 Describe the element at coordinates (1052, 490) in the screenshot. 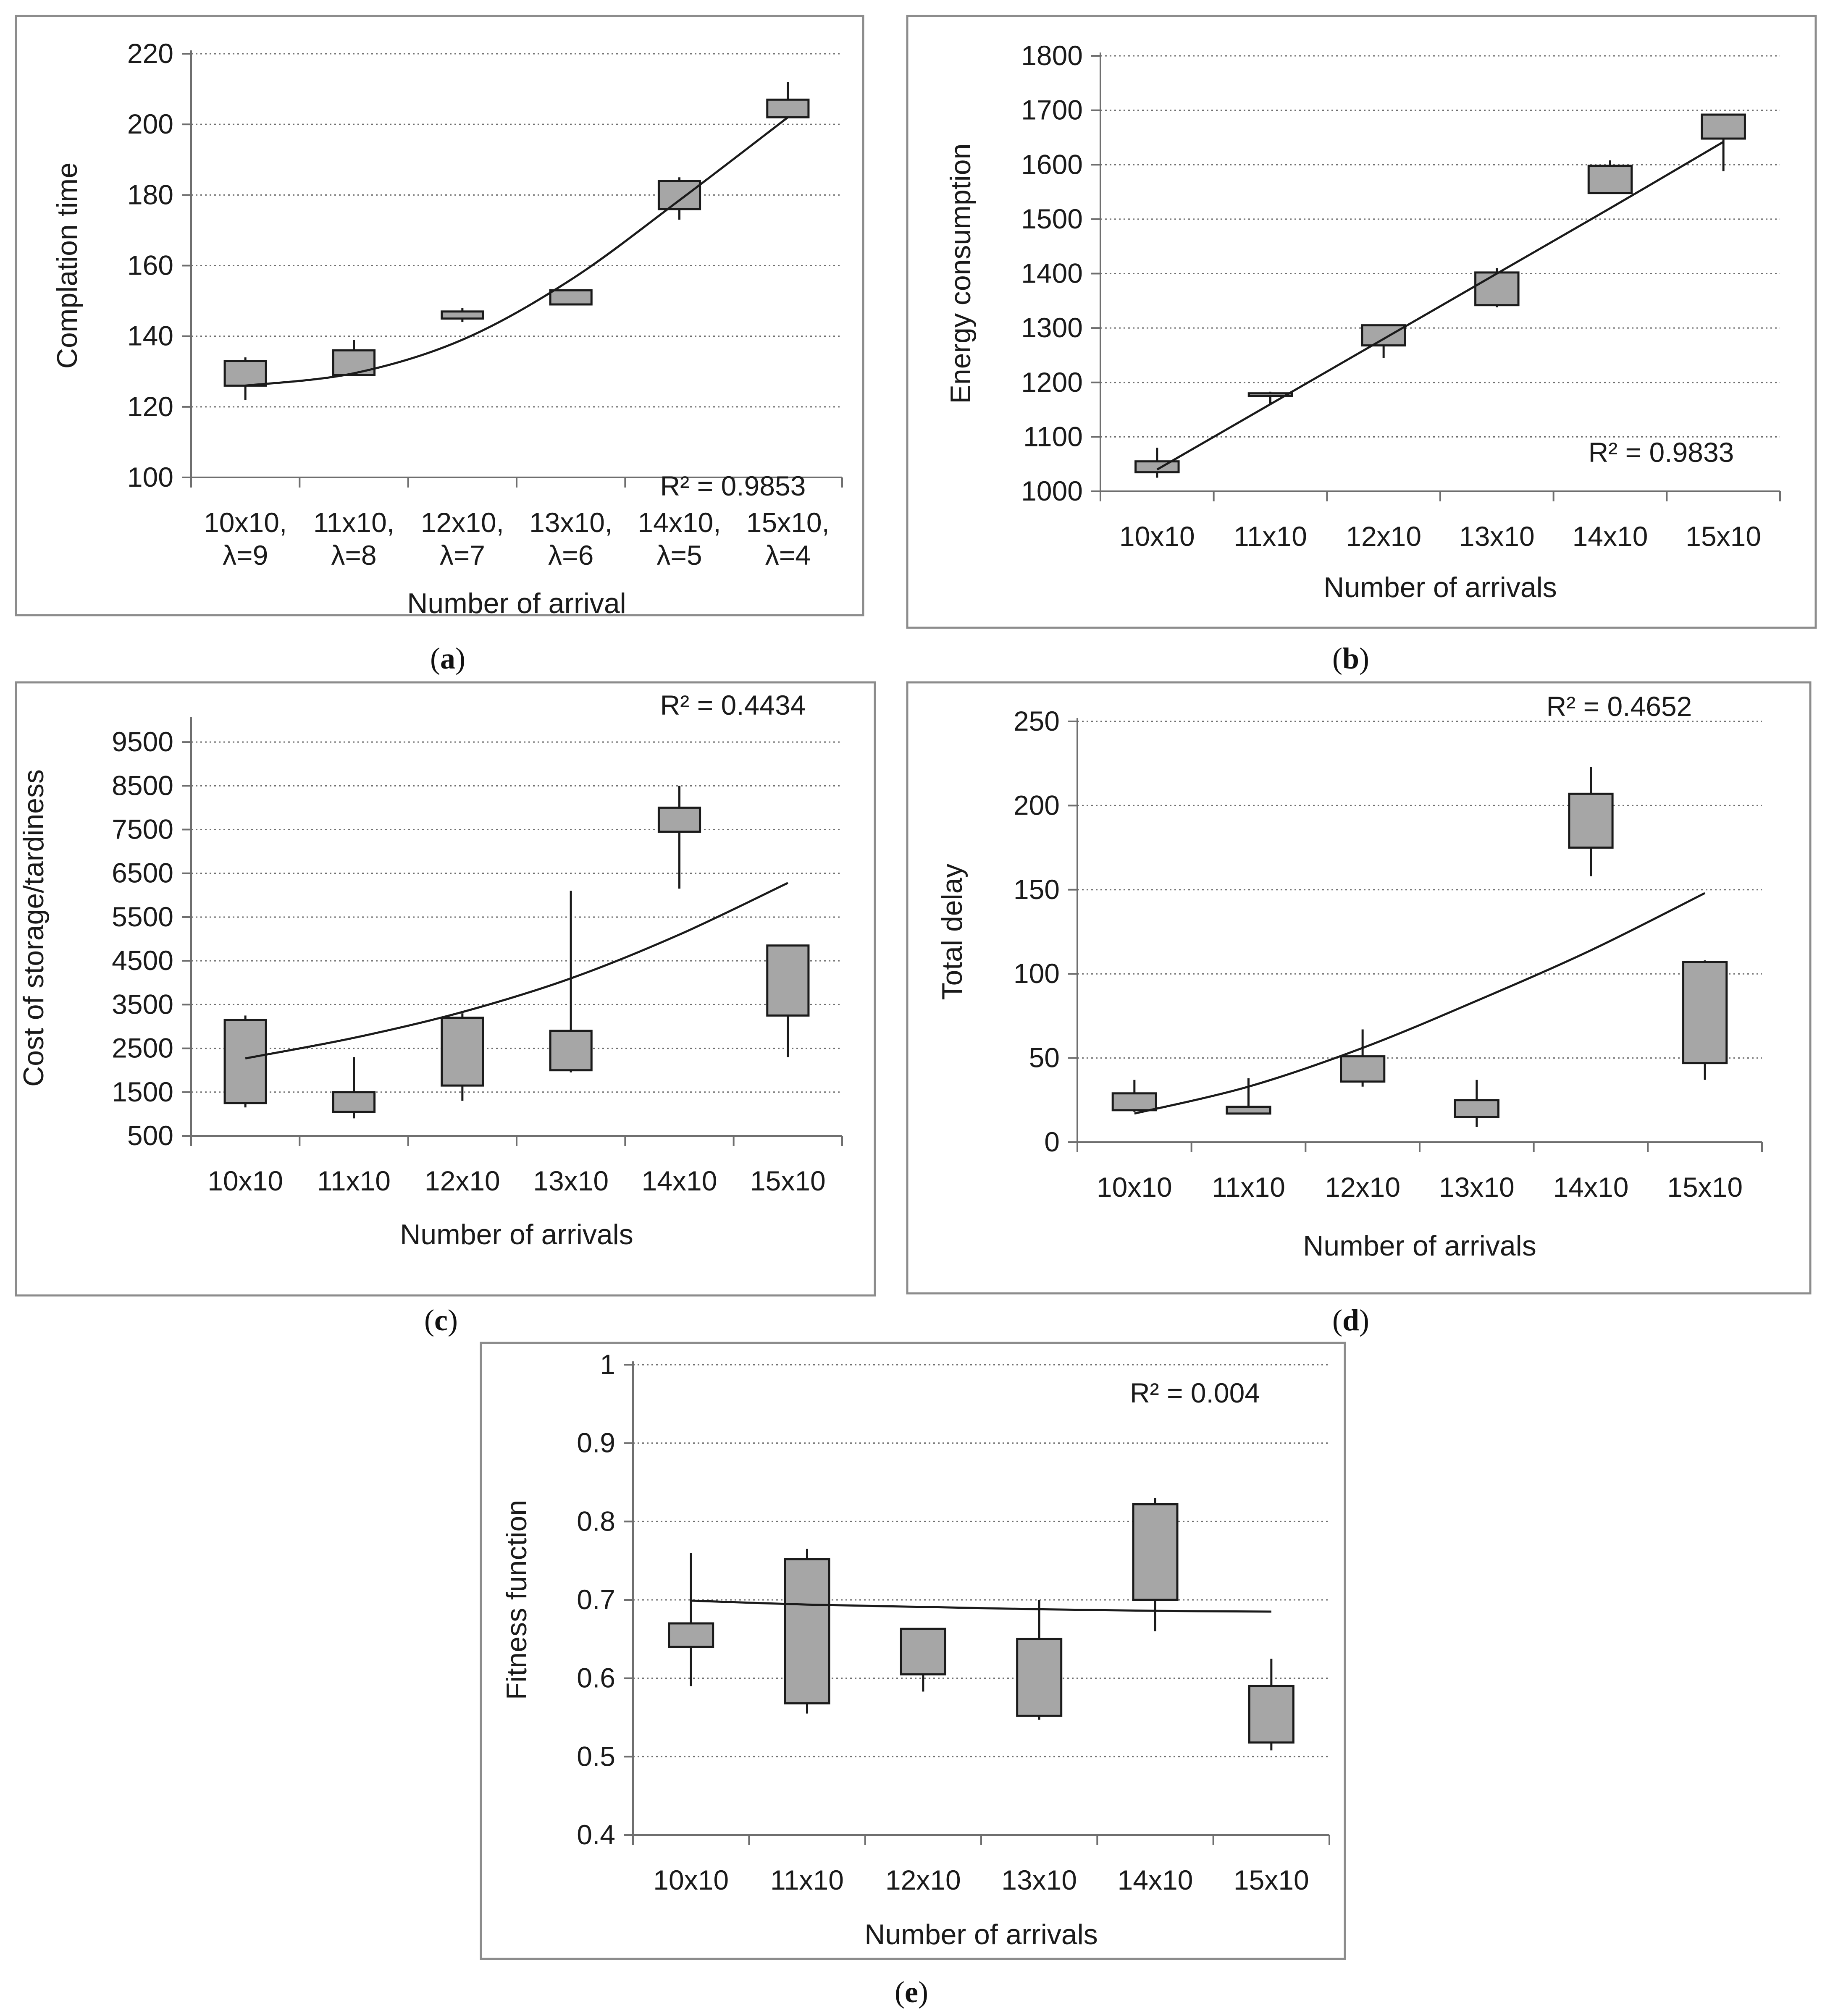

I see `y-tick-label: 1000` at that location.